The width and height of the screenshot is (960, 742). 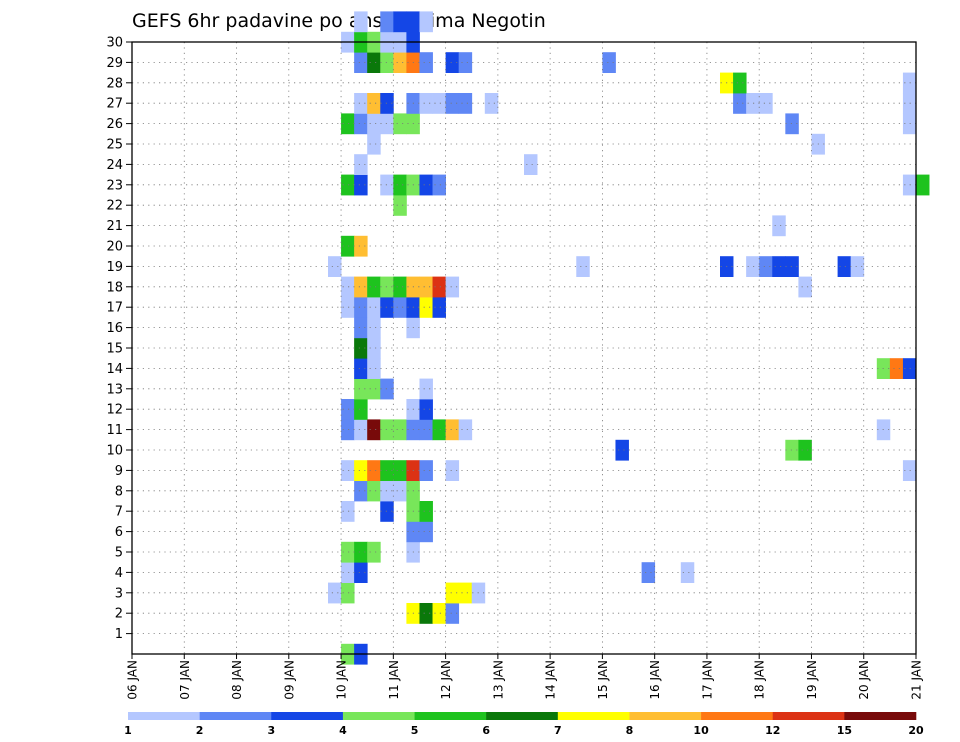 I want to click on y-tick-label: 12, so click(x=114, y=410).